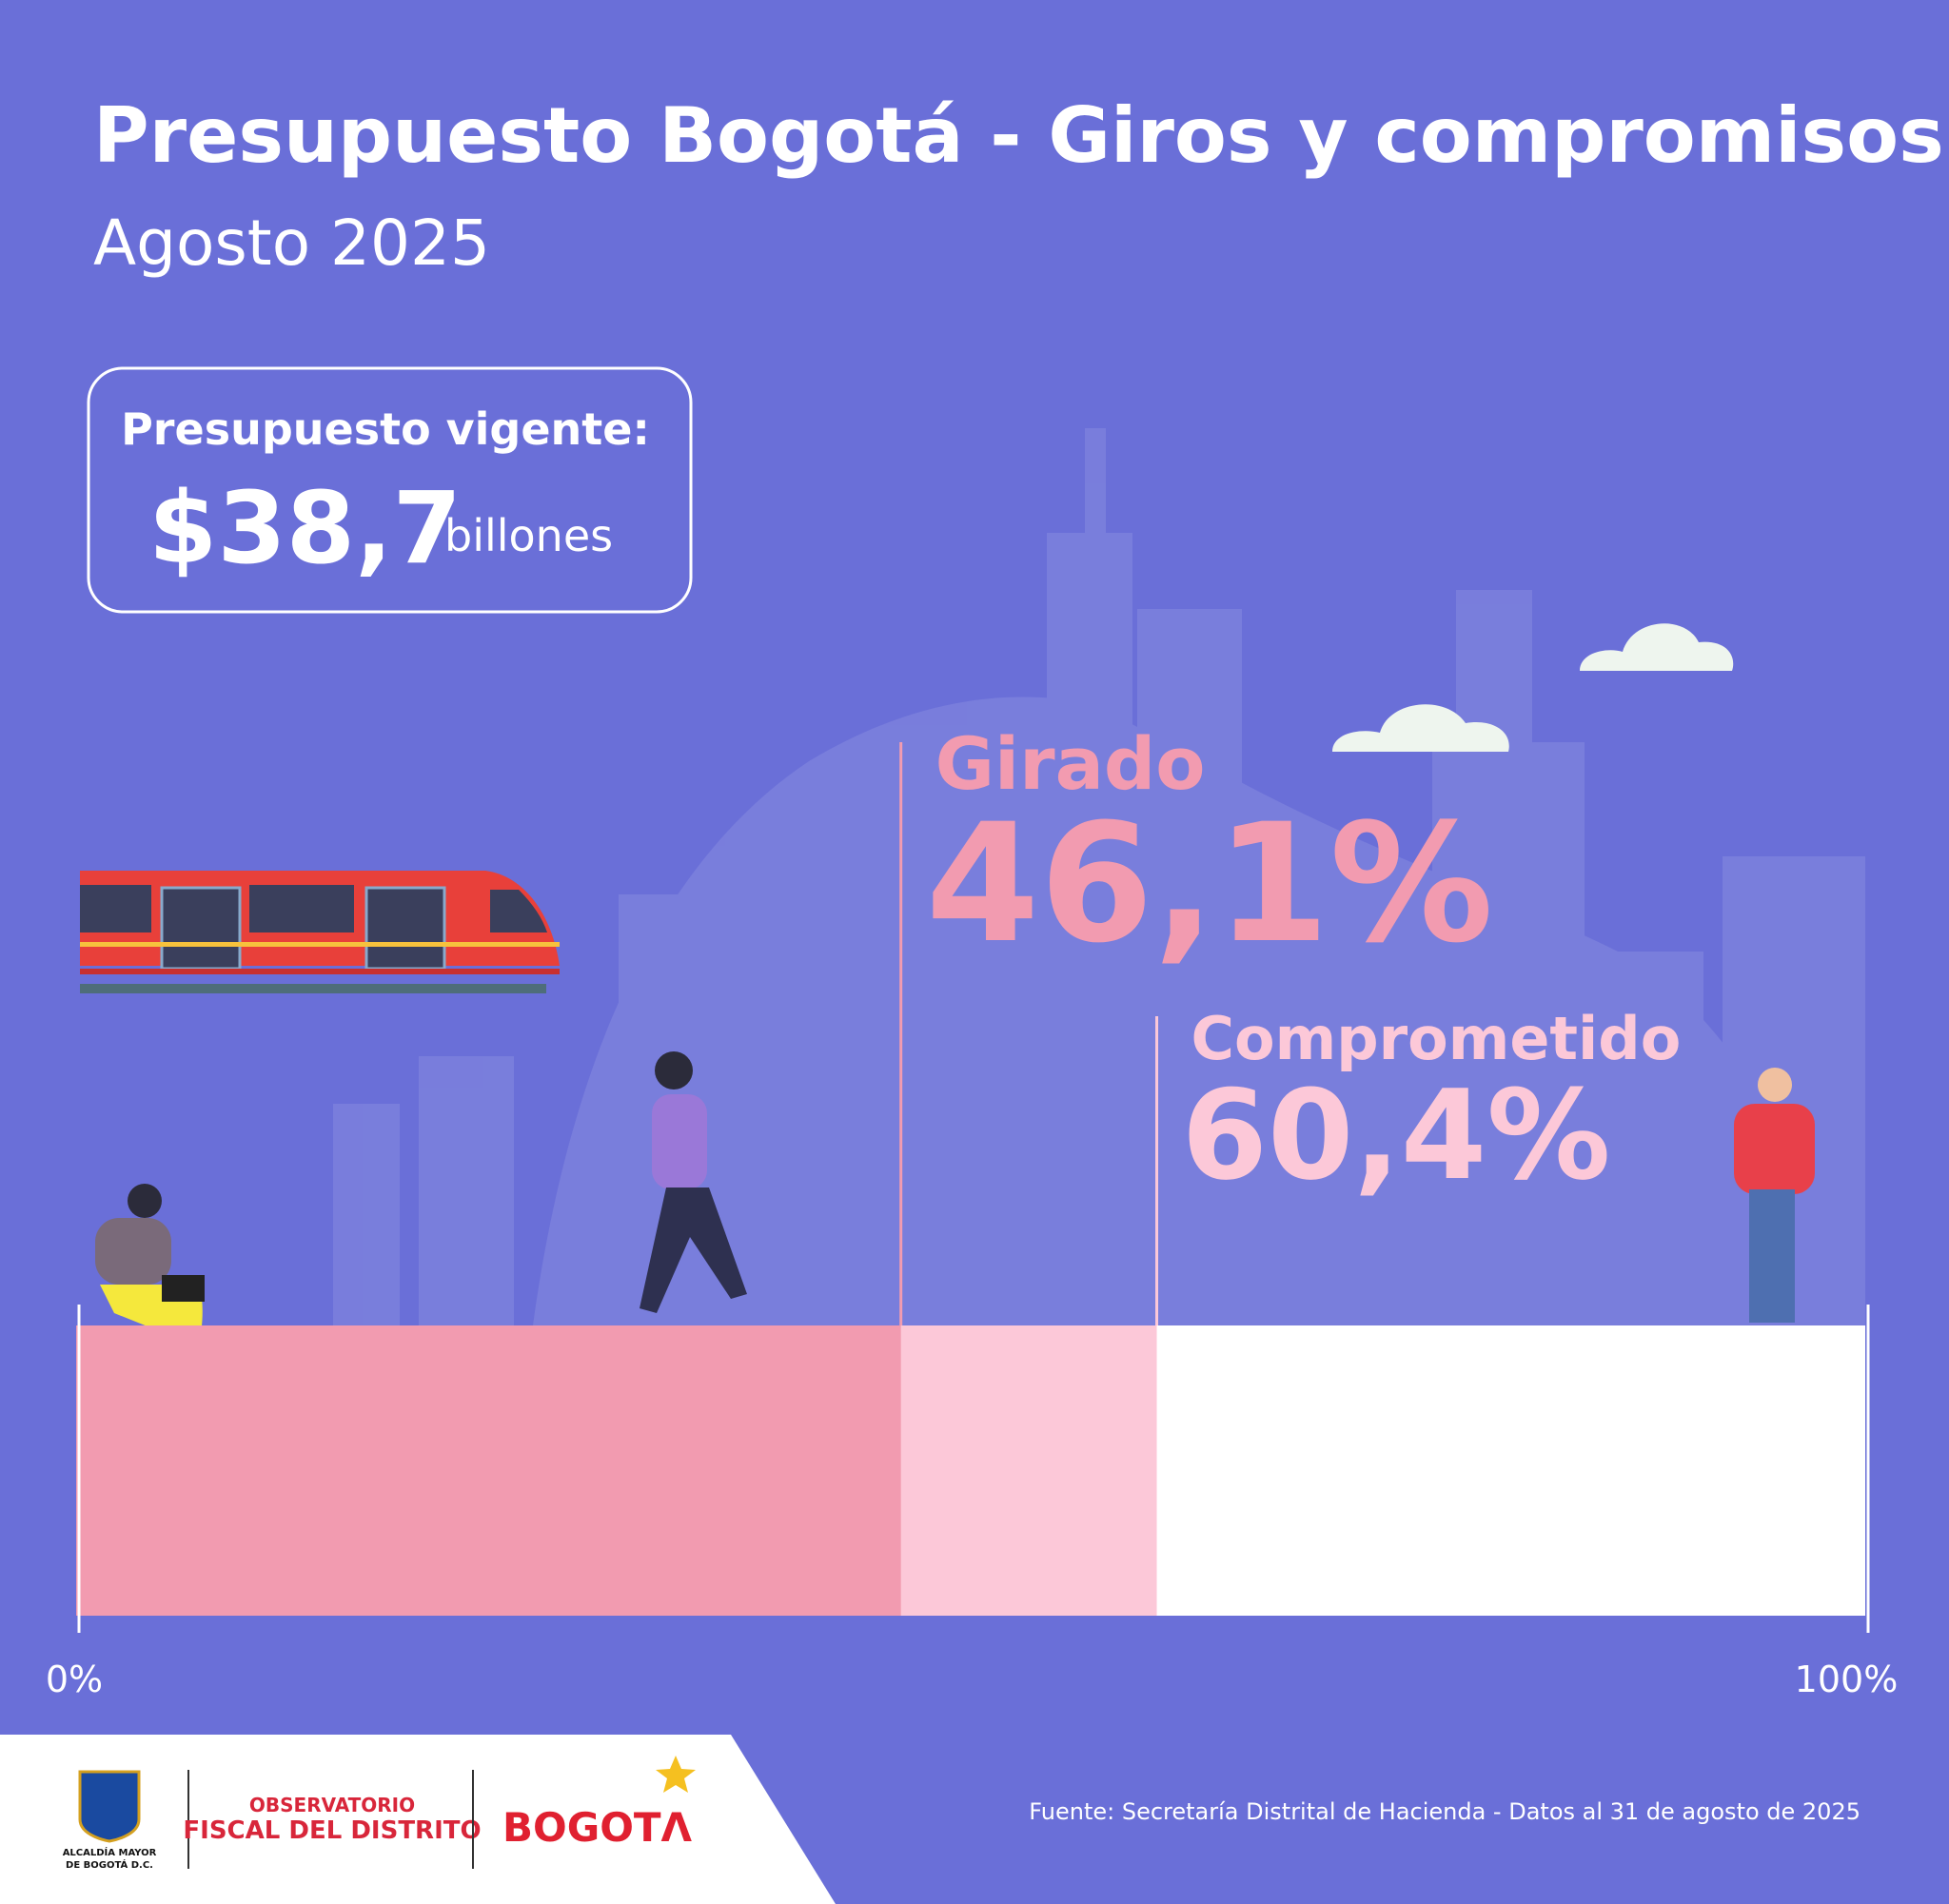  What do you see at coordinates (676, 1775) in the screenshot?
I see `logo-star` at bounding box center [676, 1775].